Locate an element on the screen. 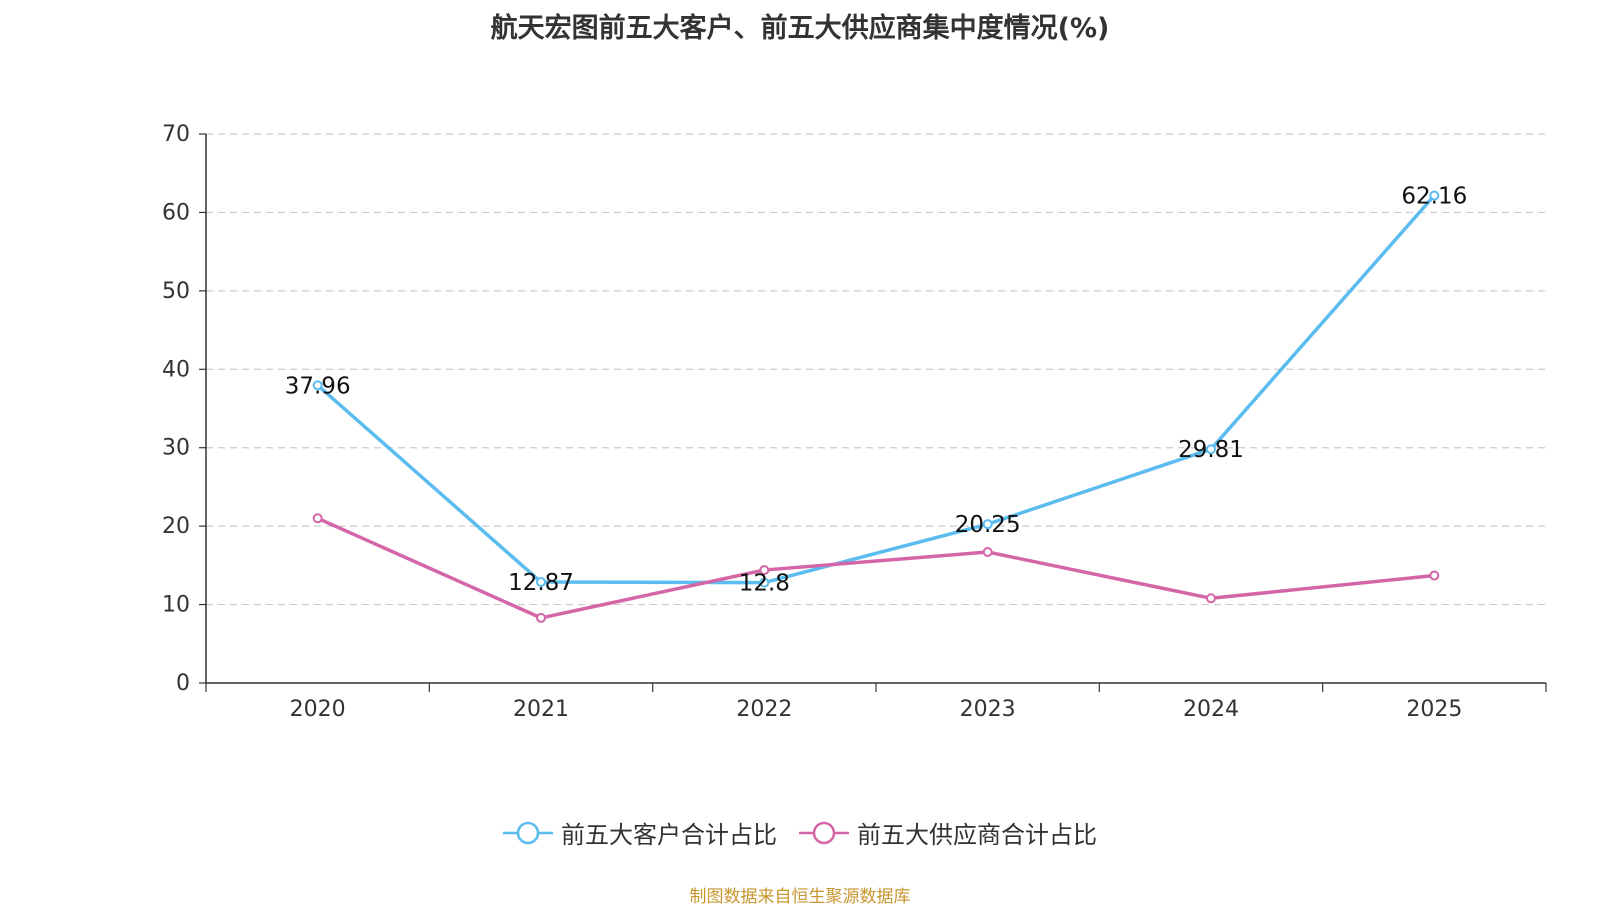 This screenshot has height=907, width=1600. data-point-s0-2020 is located at coordinates (317, 385).